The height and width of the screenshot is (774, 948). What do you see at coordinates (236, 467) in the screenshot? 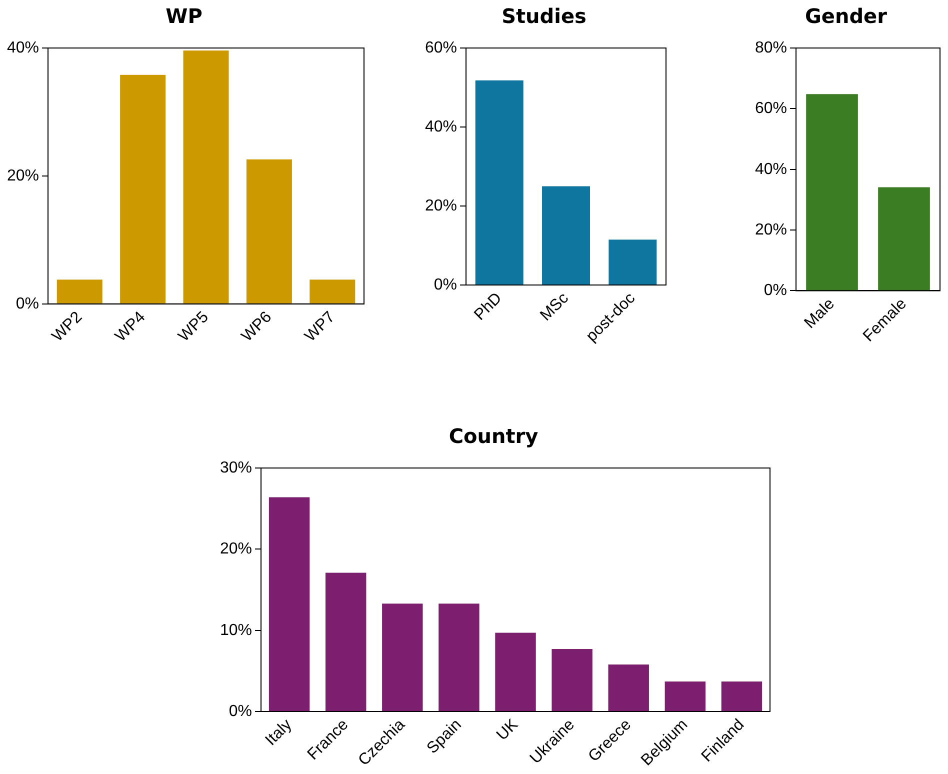
I see `y-tick-label: 30%` at bounding box center [236, 467].